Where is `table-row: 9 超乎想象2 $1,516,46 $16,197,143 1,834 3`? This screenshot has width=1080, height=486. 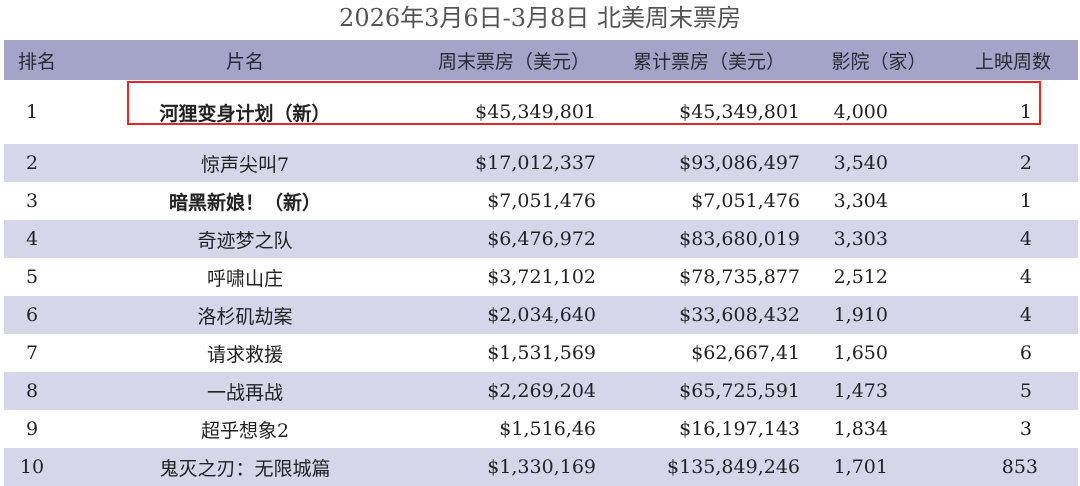 table-row: 9 超乎想象2 $1,516,46 $16,197,143 1,834 3 is located at coordinates (541, 429).